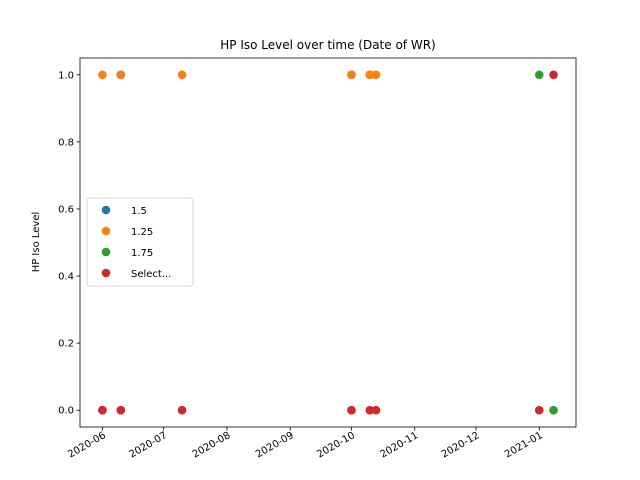 The image size is (640, 480). I want to click on legend-box, so click(140, 242).